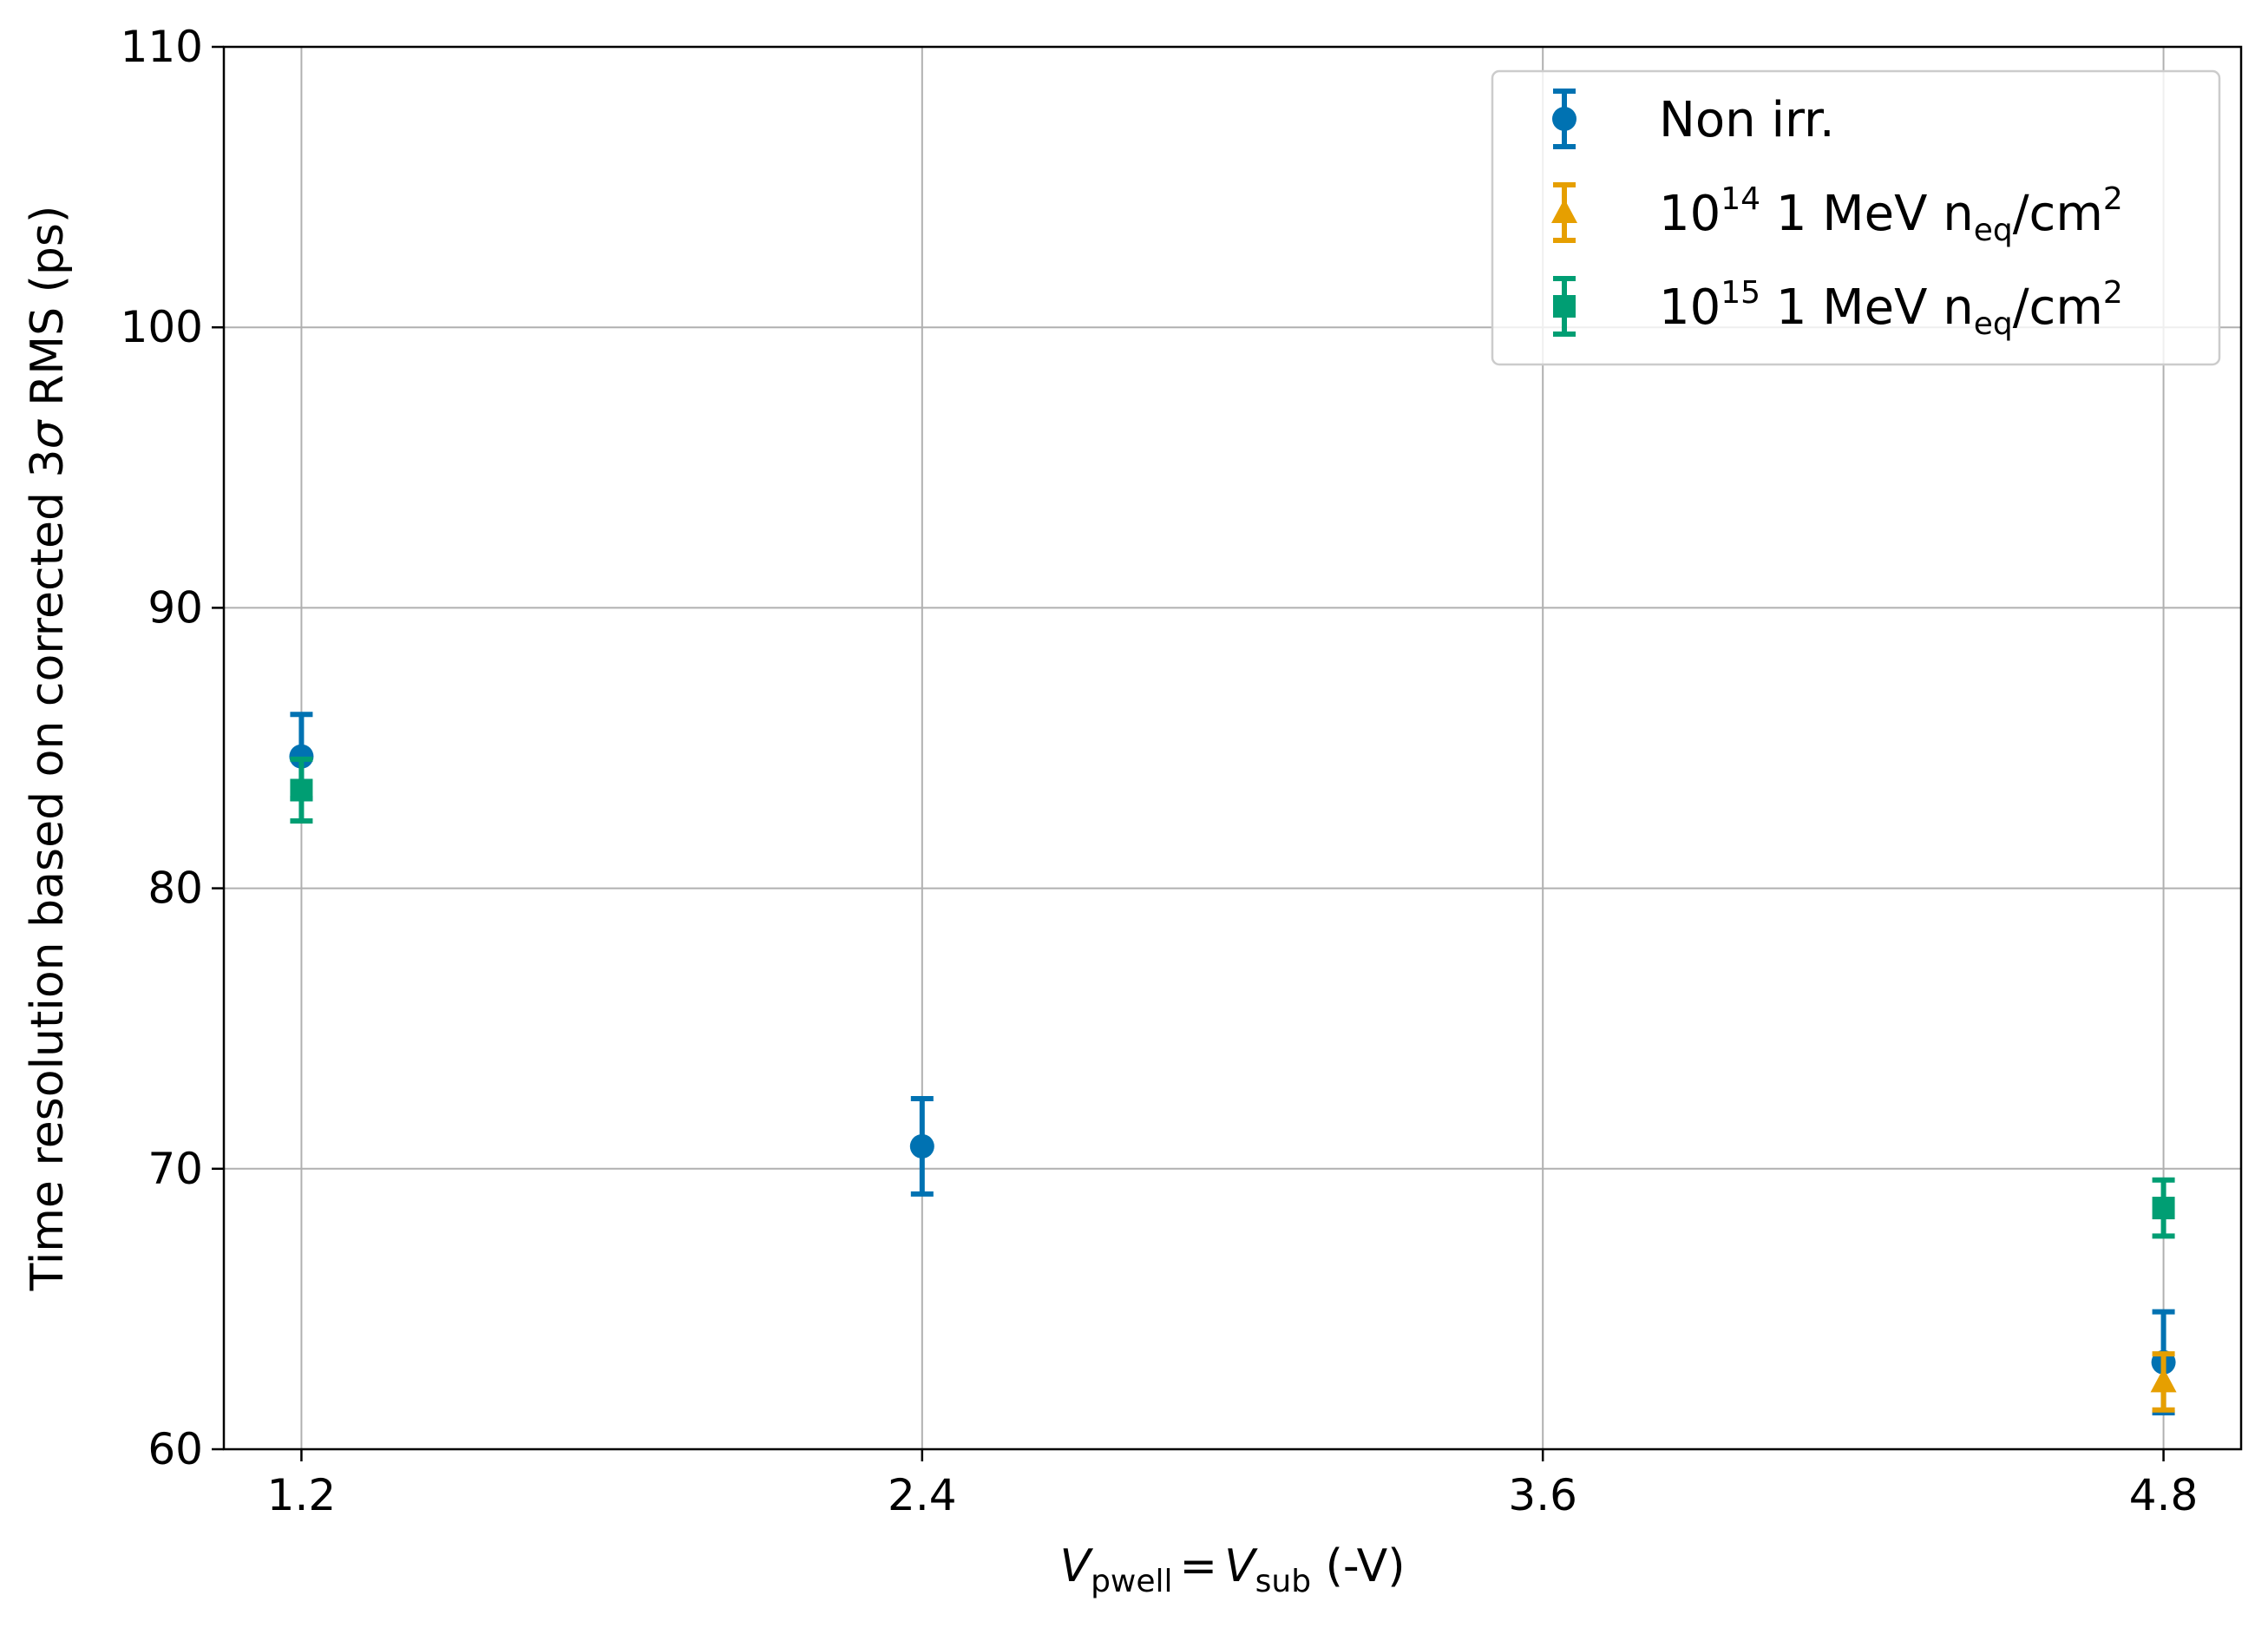 This screenshot has width=2268, height=1628. Describe the element at coordinates (1542, 1495) in the screenshot. I see `x-tick-label: 3.6` at that location.